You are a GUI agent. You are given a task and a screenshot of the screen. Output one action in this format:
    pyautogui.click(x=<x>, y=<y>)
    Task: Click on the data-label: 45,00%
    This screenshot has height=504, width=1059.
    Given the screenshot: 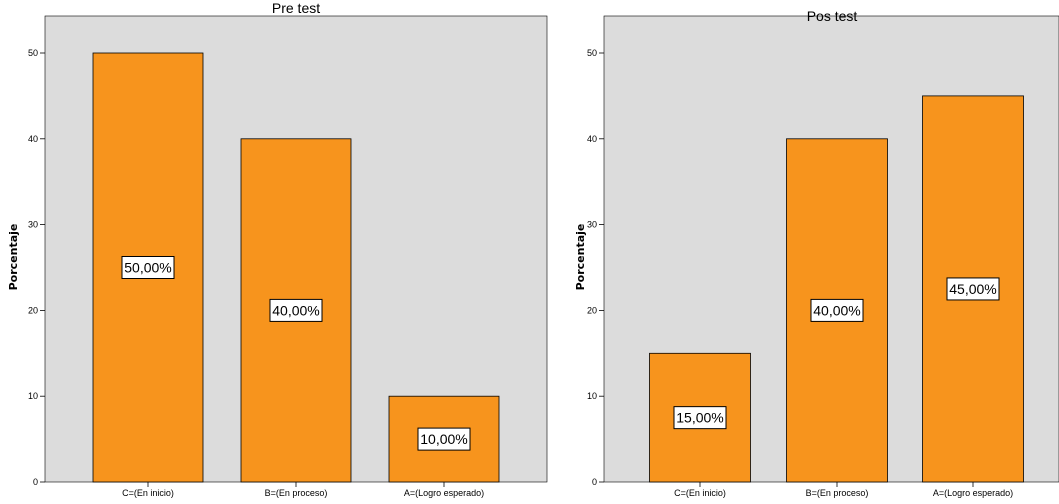 What is the action you would take?
    pyautogui.click(x=973, y=289)
    